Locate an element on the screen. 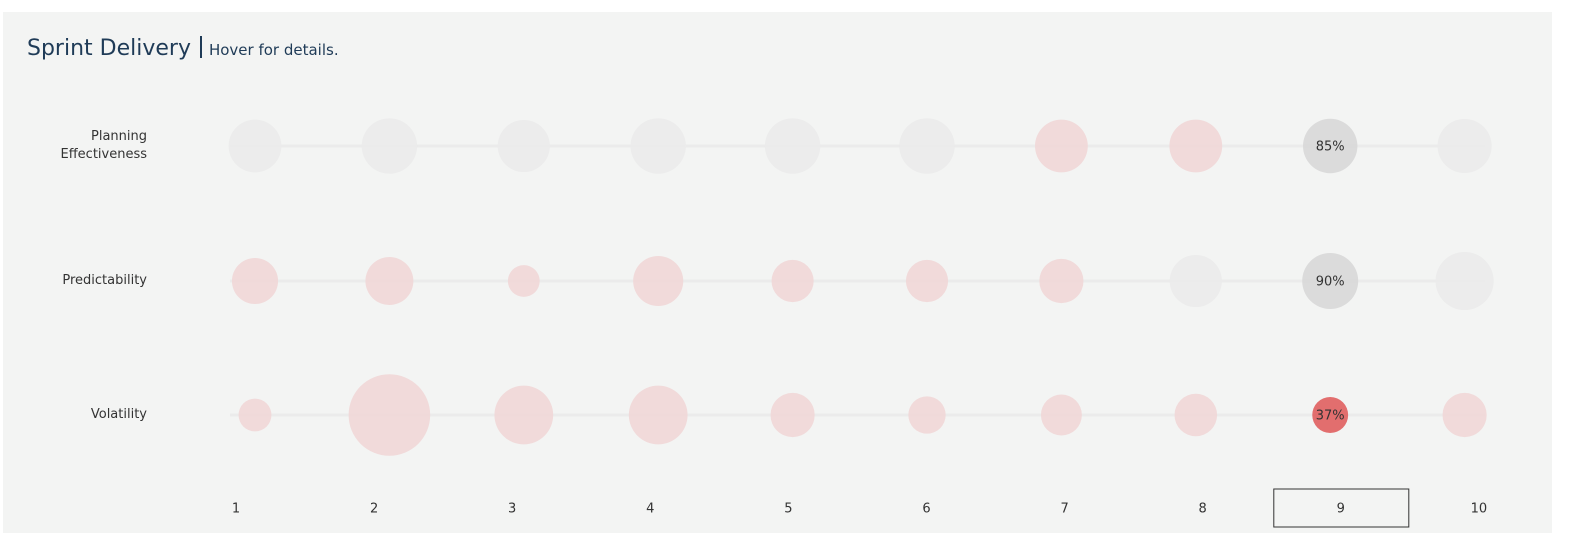 This screenshot has width=1571, height=543. selection-box is located at coordinates (1341, 508).